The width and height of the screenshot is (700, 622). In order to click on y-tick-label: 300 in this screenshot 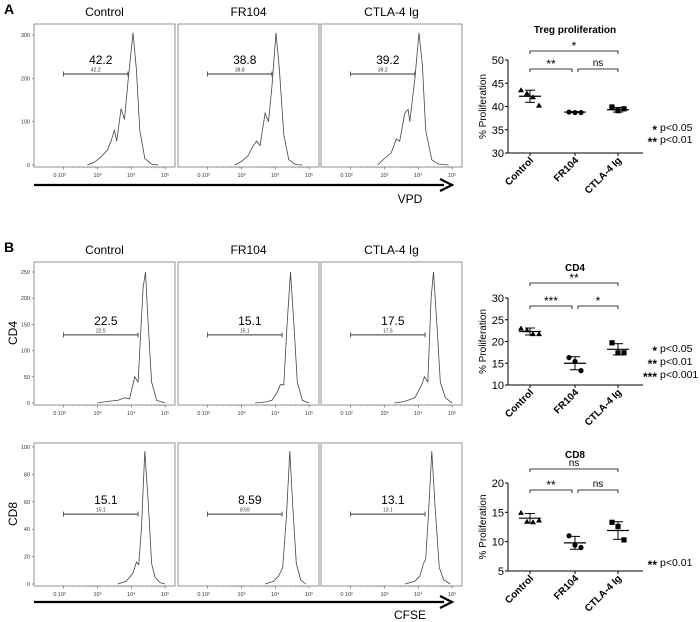, I will do `click(25, 36)`.